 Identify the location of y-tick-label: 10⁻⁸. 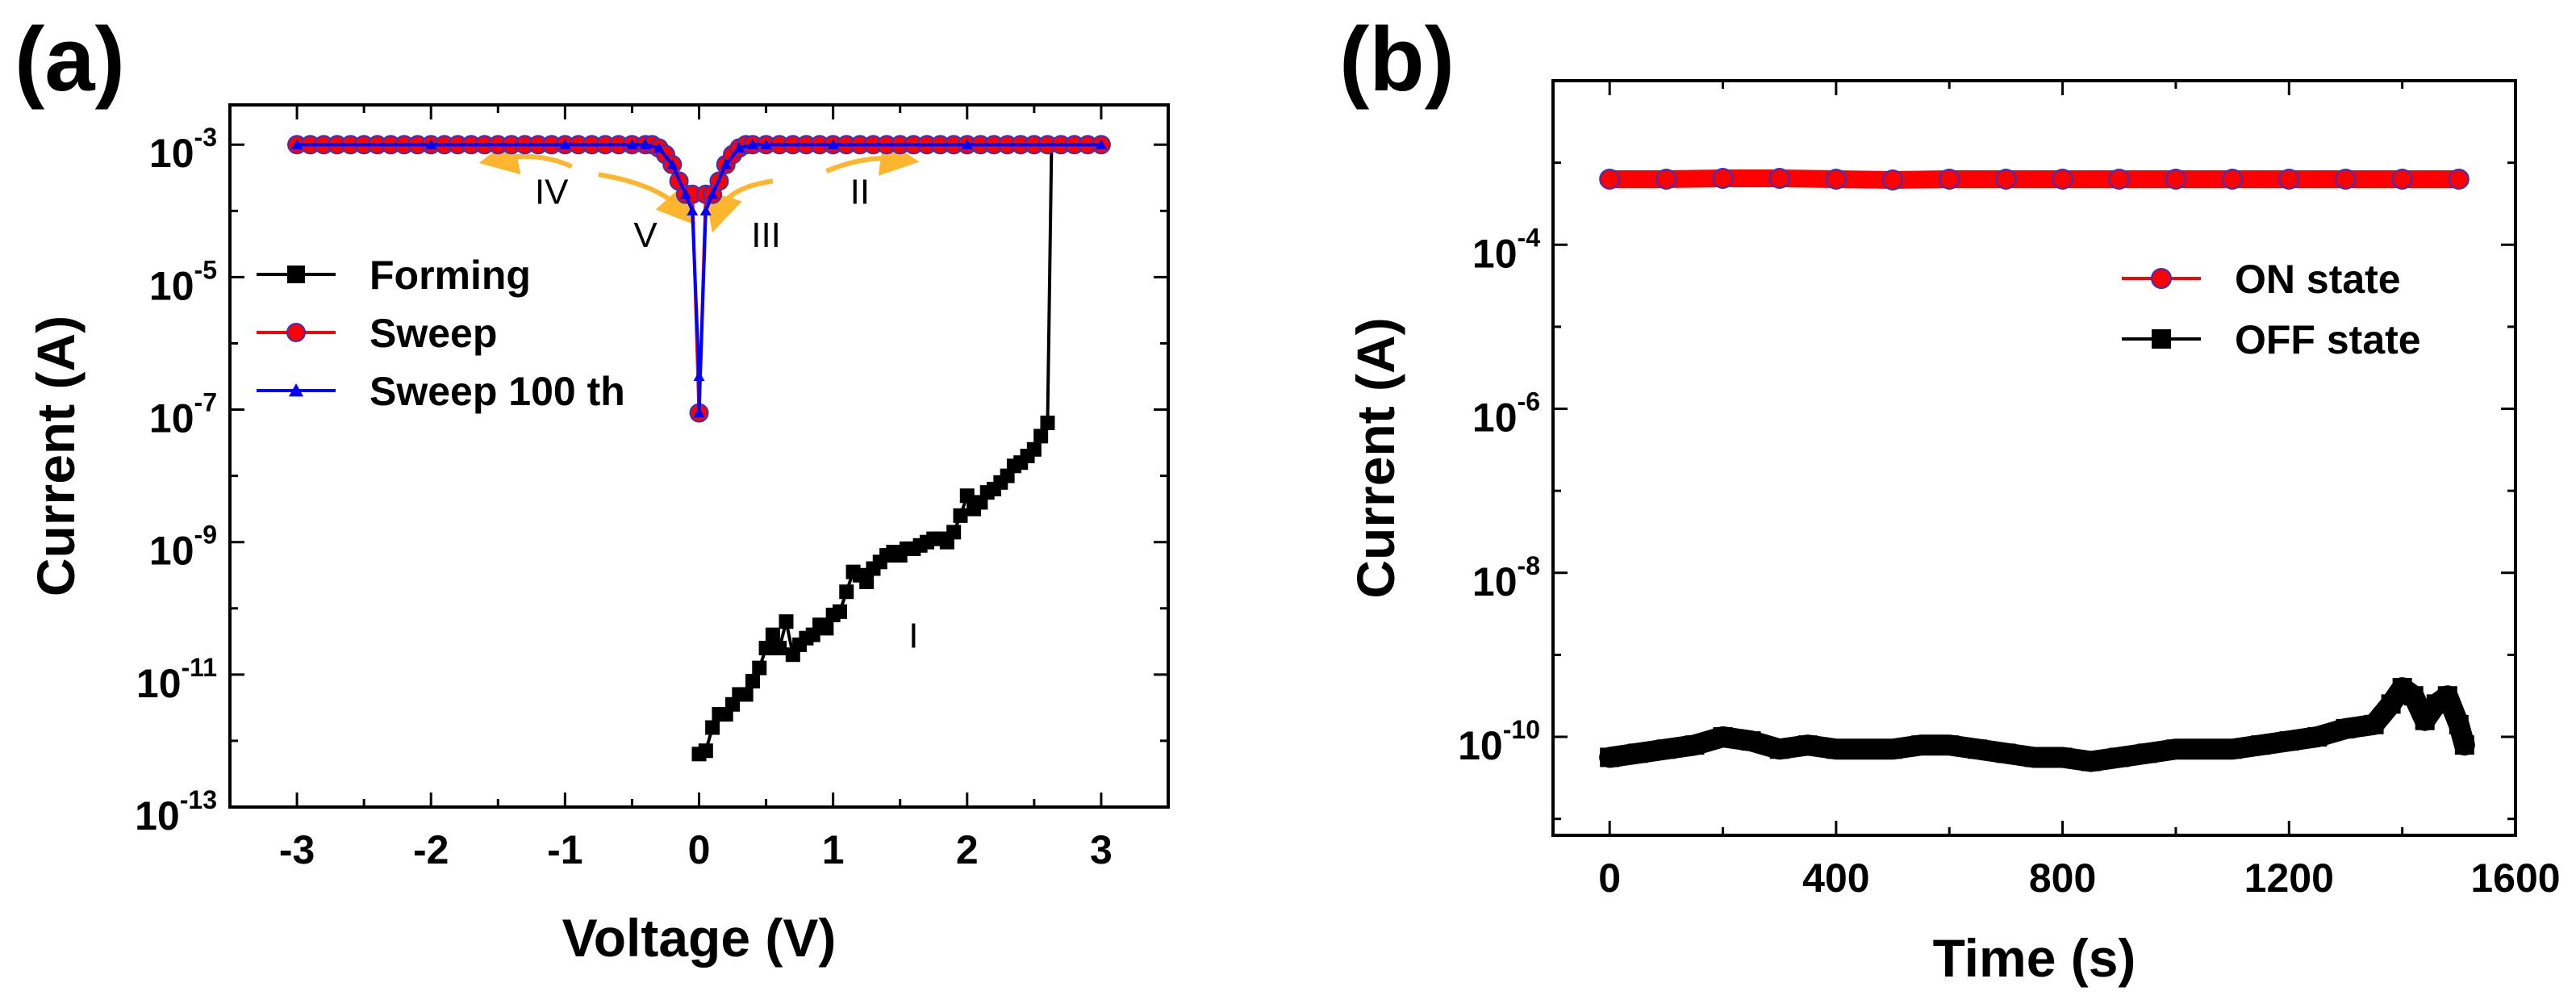
(1506, 577).